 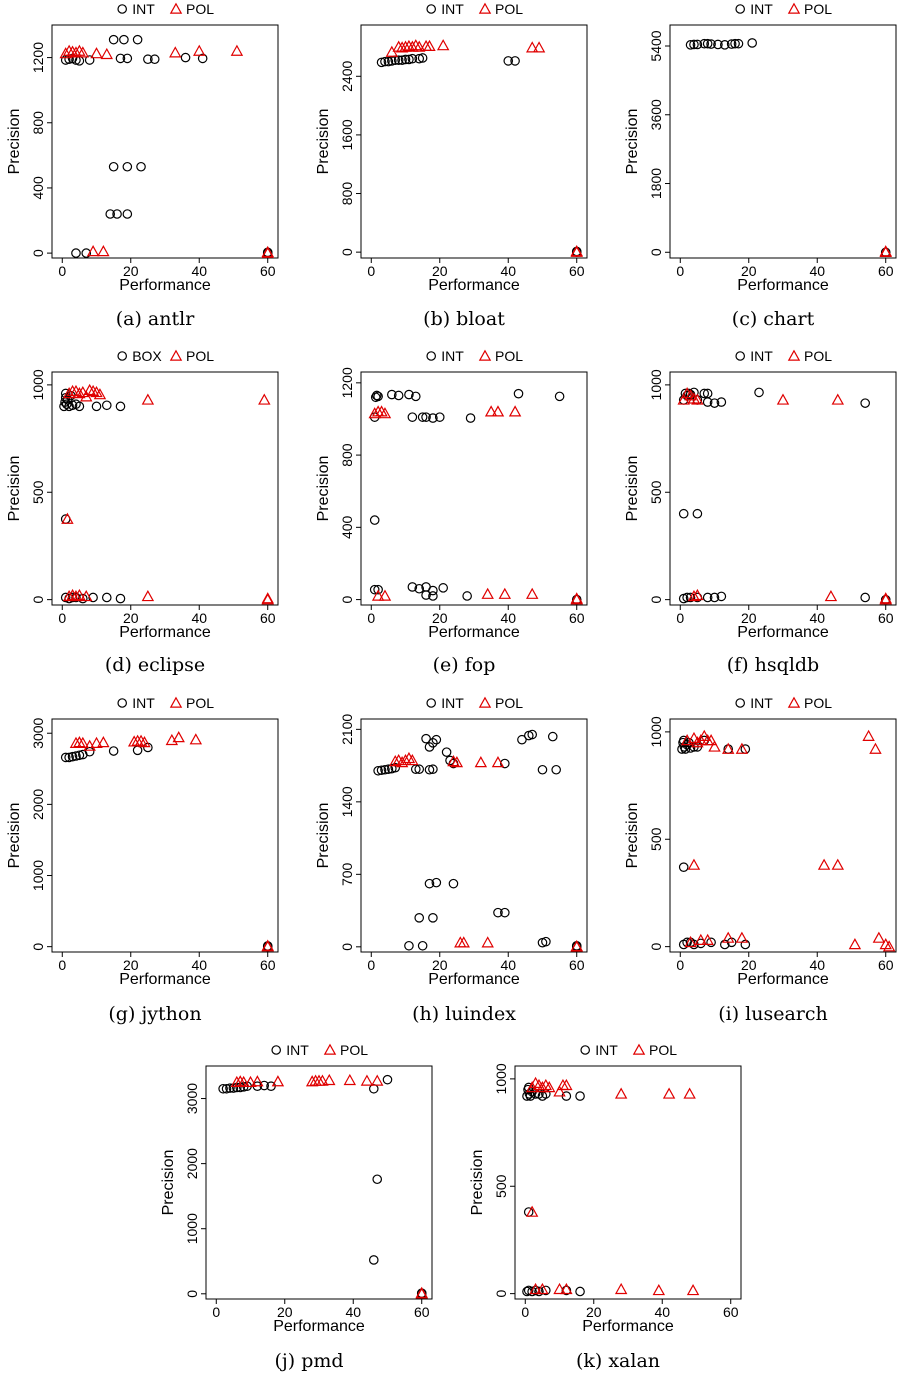 I want to click on panel-caption: (d) eclipse, so click(x=155, y=665).